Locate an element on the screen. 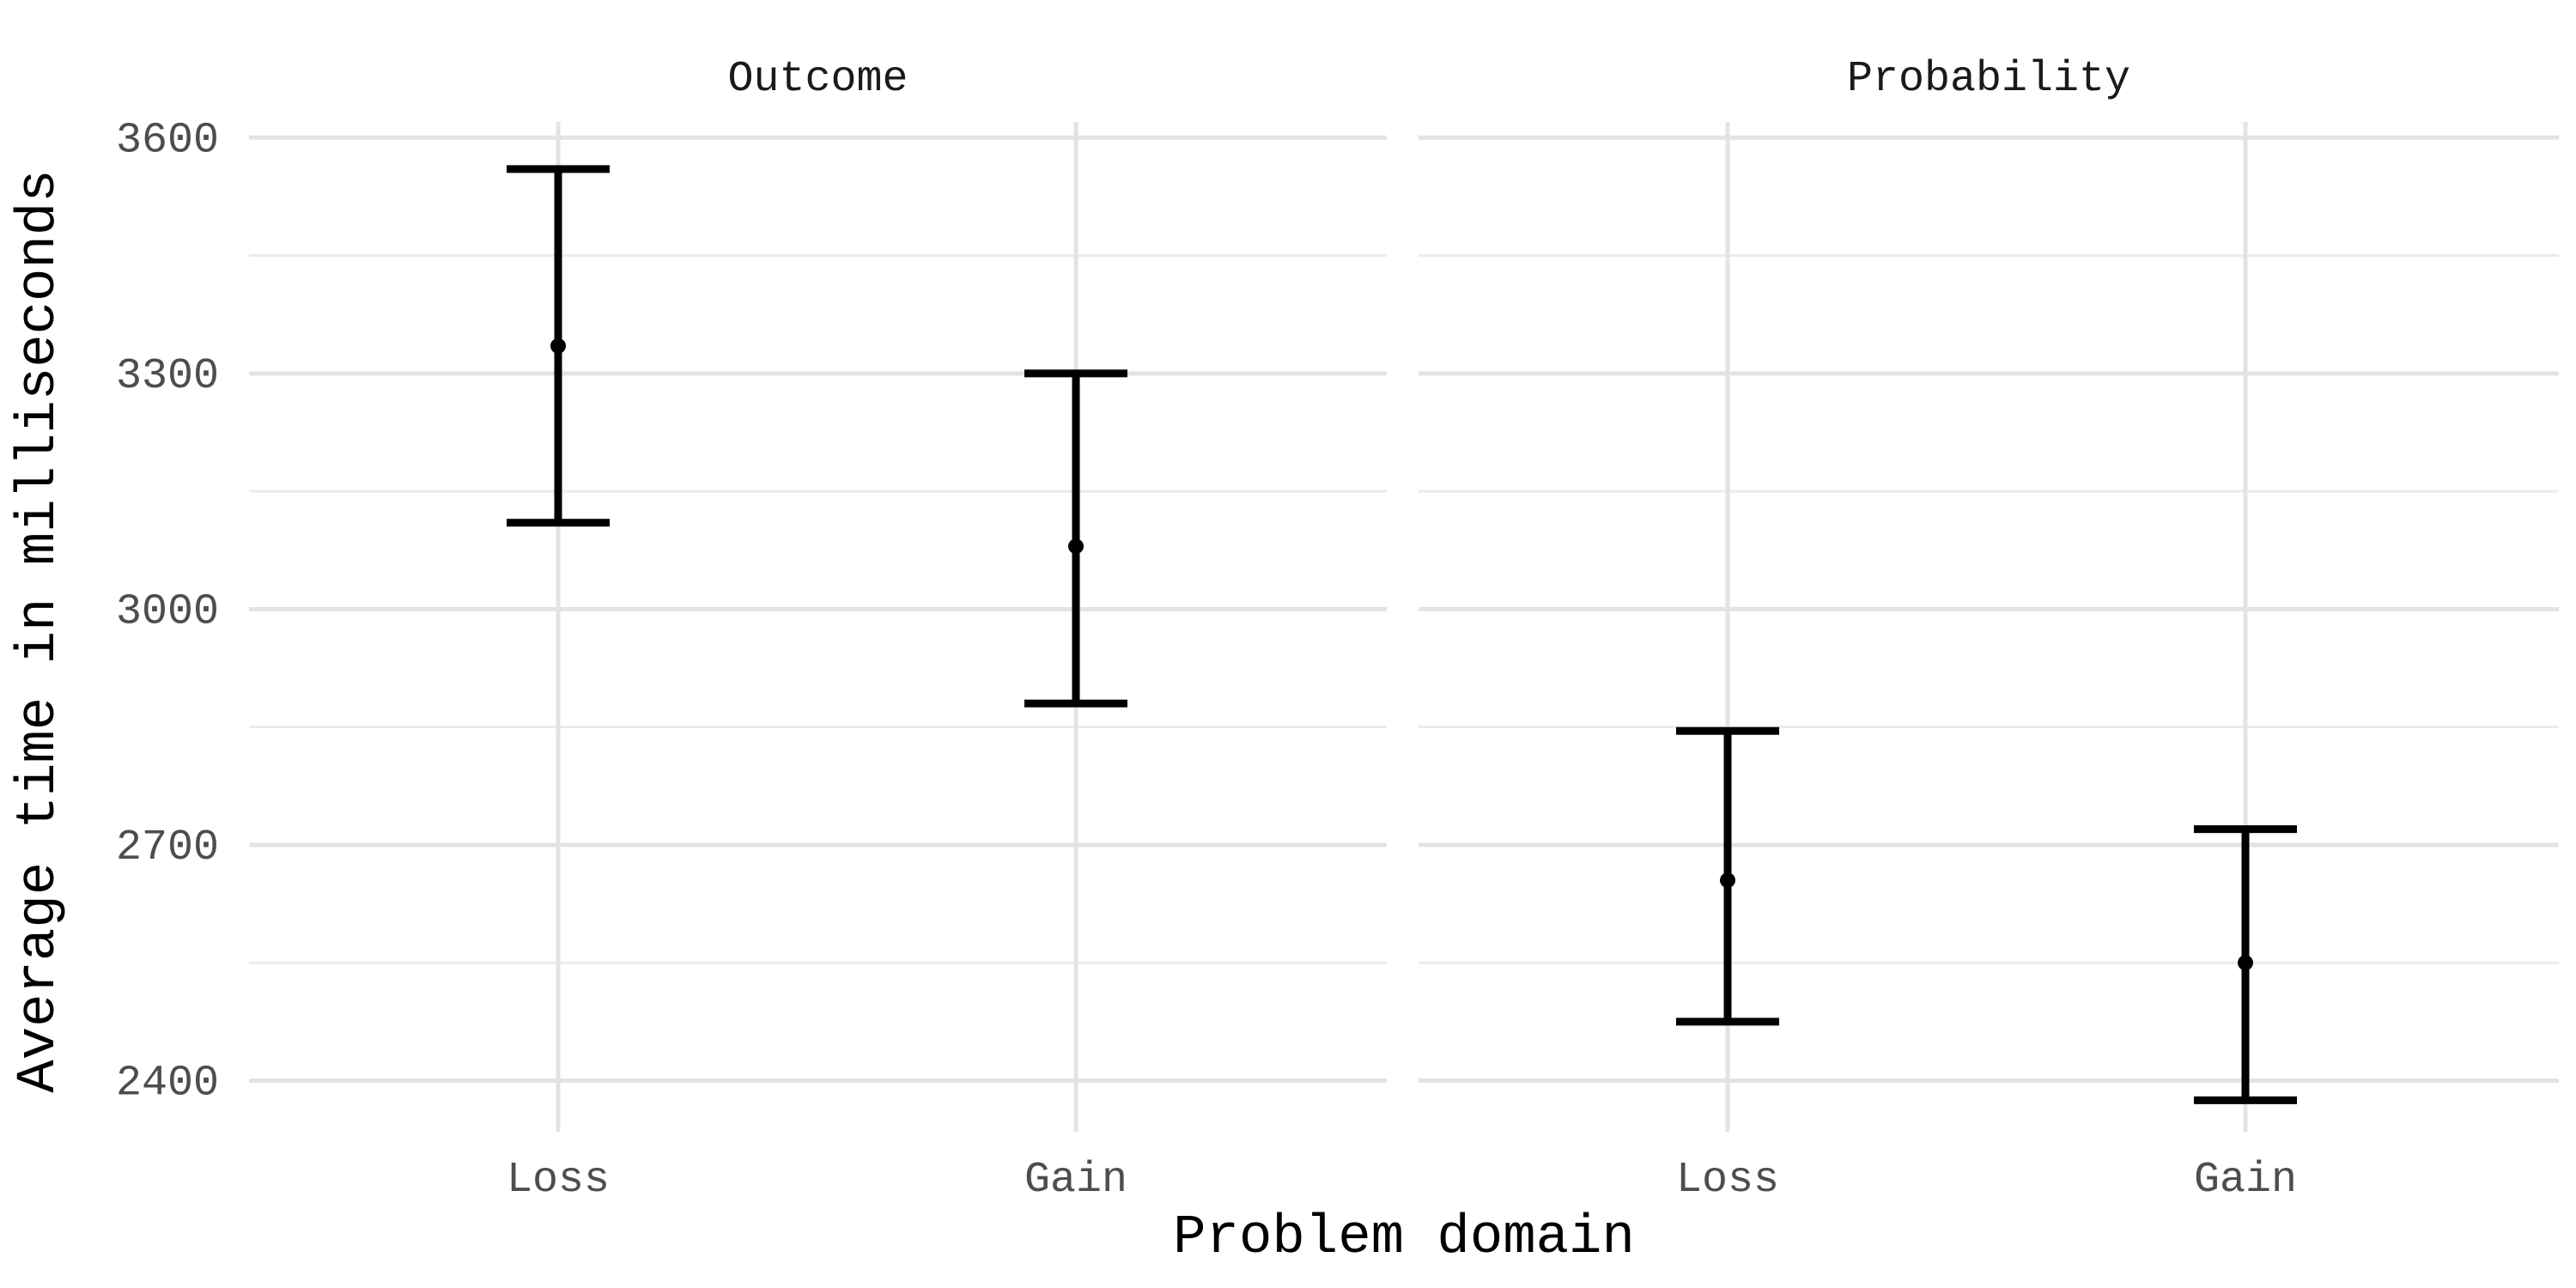 The image size is (2576, 1288). y-axis-title: Average time in milliseconds is located at coordinates (40, 630).